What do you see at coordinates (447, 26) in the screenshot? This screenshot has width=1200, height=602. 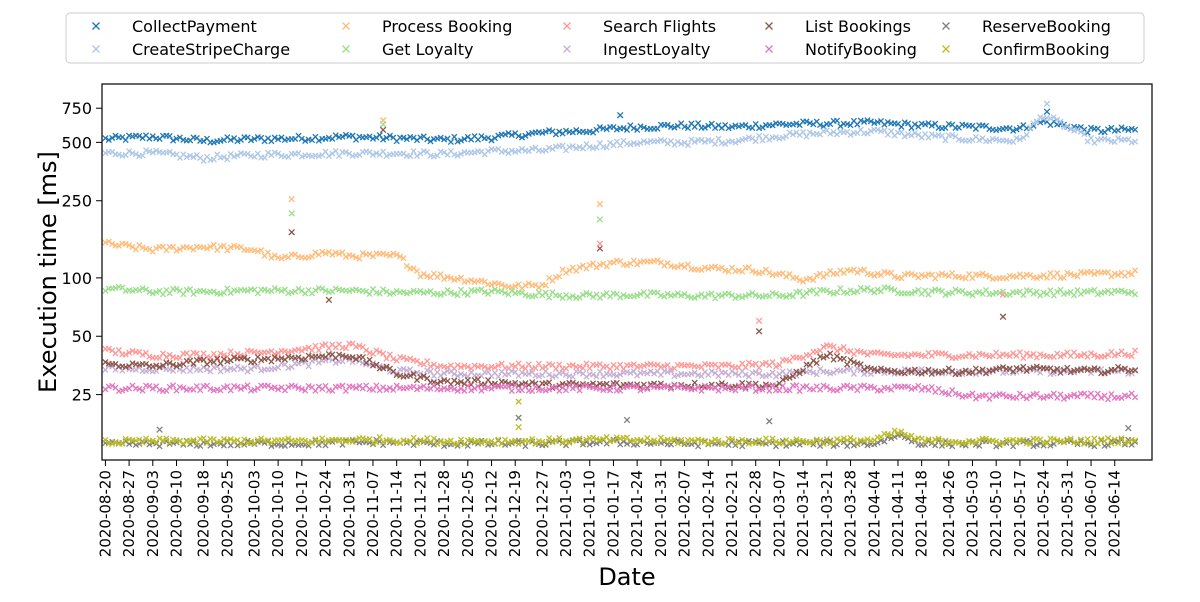 I see `legend-label: Process Booking` at bounding box center [447, 26].